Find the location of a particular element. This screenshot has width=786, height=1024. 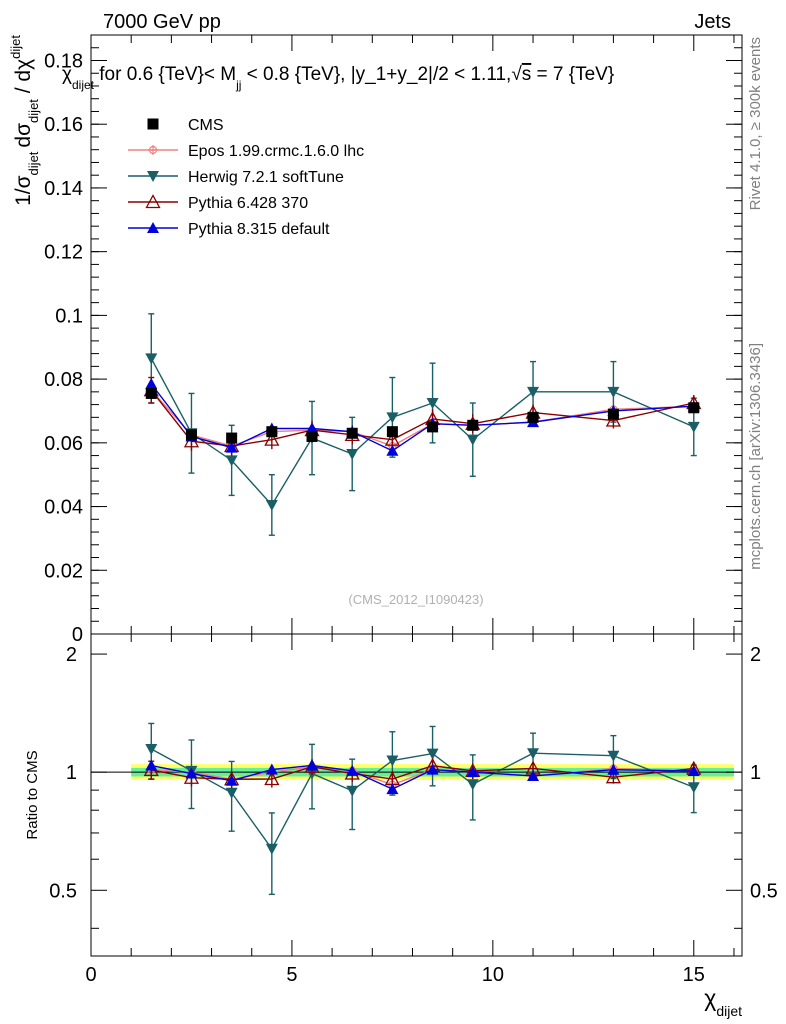

series-1-line is located at coordinates (422, 432).